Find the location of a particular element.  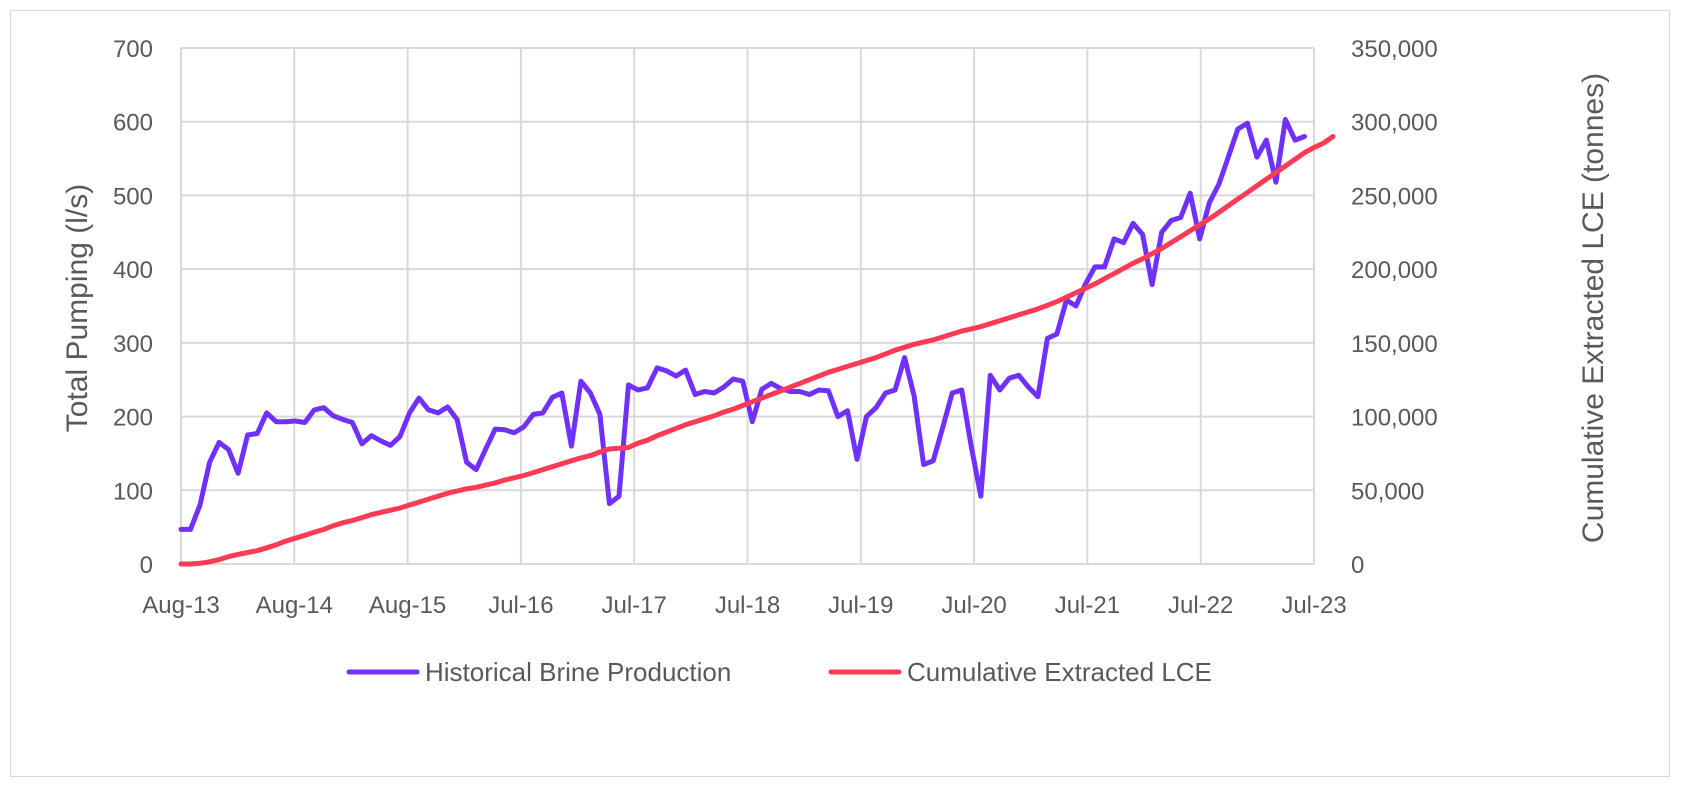

y-axis-title-right: Cumulative Extracted LCE (tonnes) is located at coordinates (1593, 308).